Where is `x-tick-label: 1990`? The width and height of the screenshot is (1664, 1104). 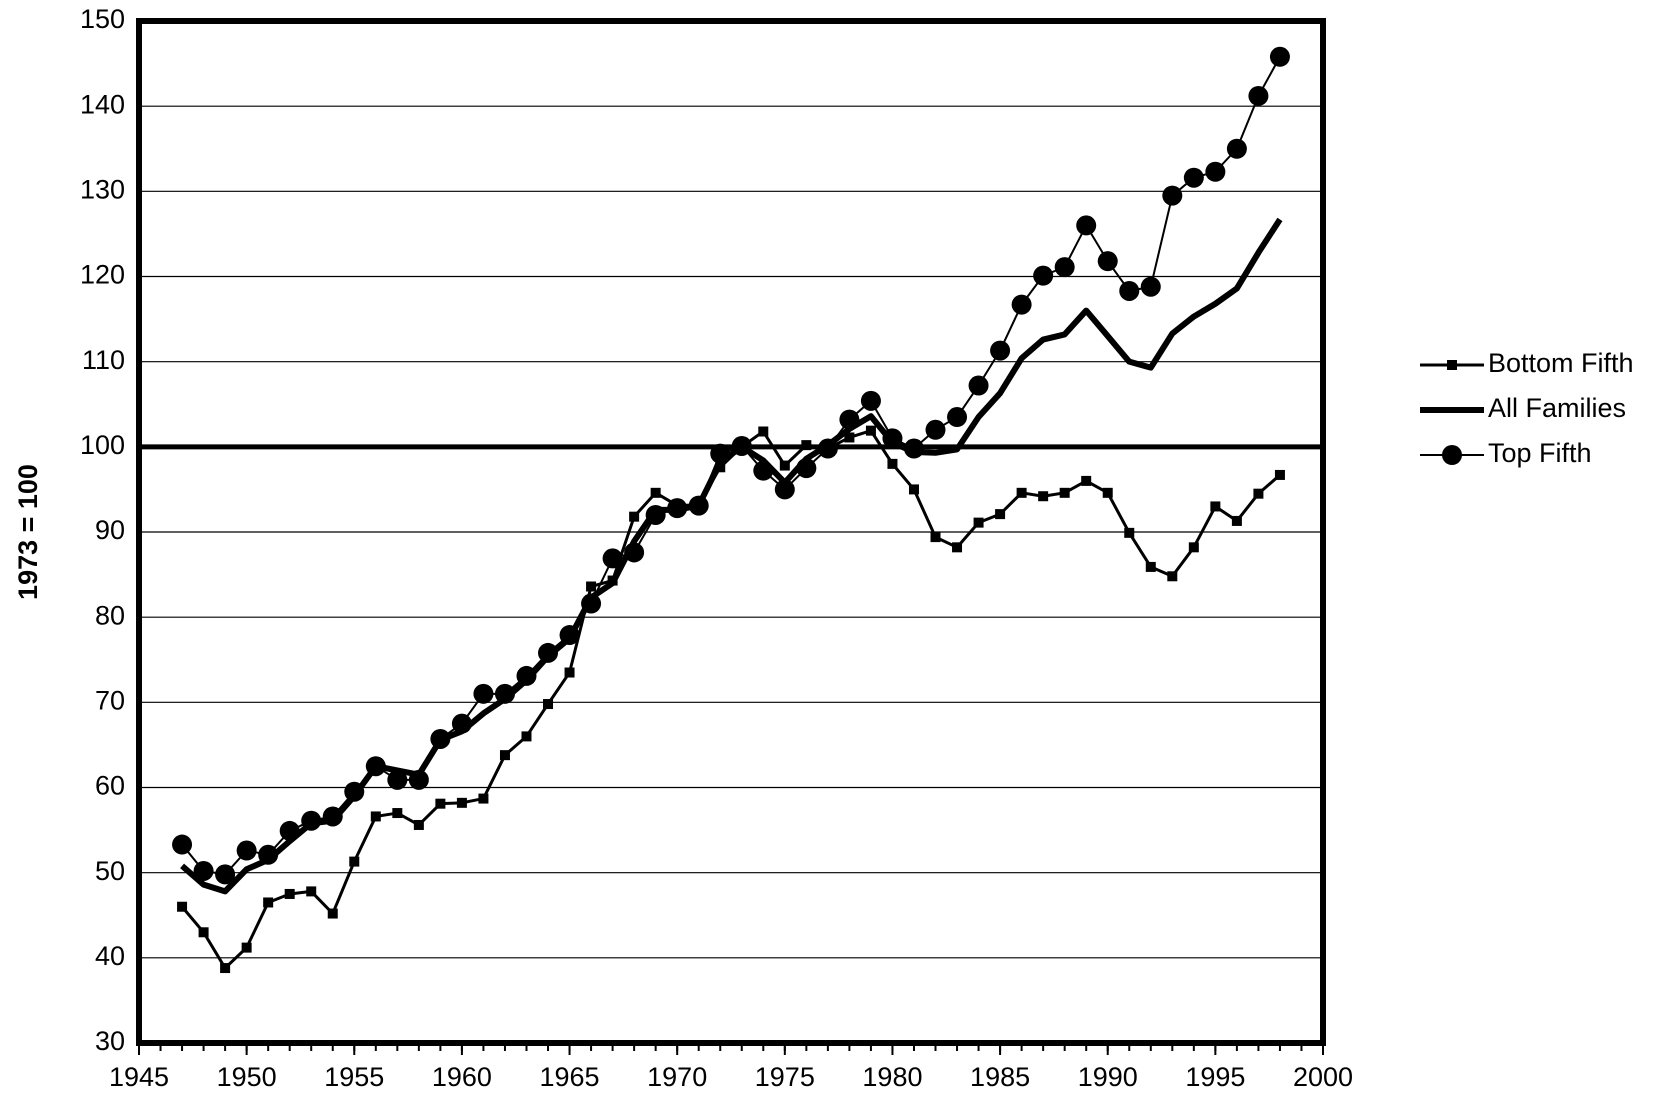 x-tick-label: 1990 is located at coordinates (1108, 1077).